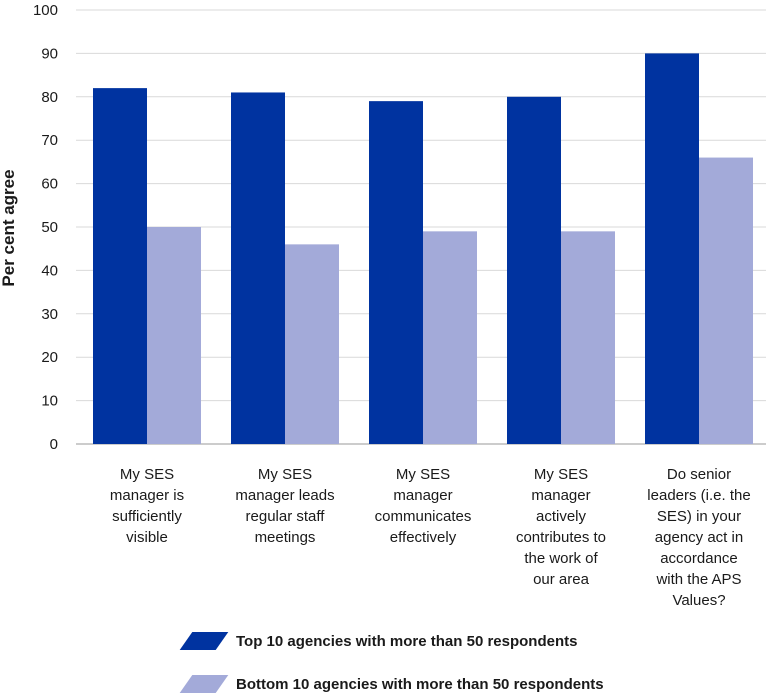 This screenshot has height=698, width=768. I want to click on y-tick-label: 70, so click(49, 140).